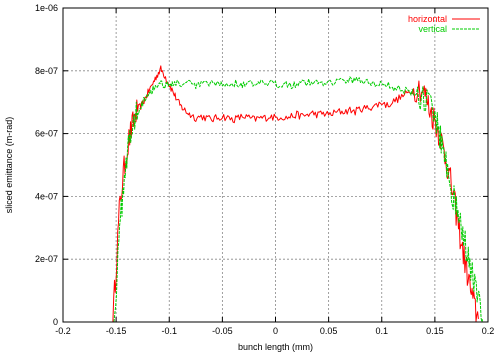  Describe the element at coordinates (329, 331) in the screenshot. I see `x-tick-label: 0.05` at that location.